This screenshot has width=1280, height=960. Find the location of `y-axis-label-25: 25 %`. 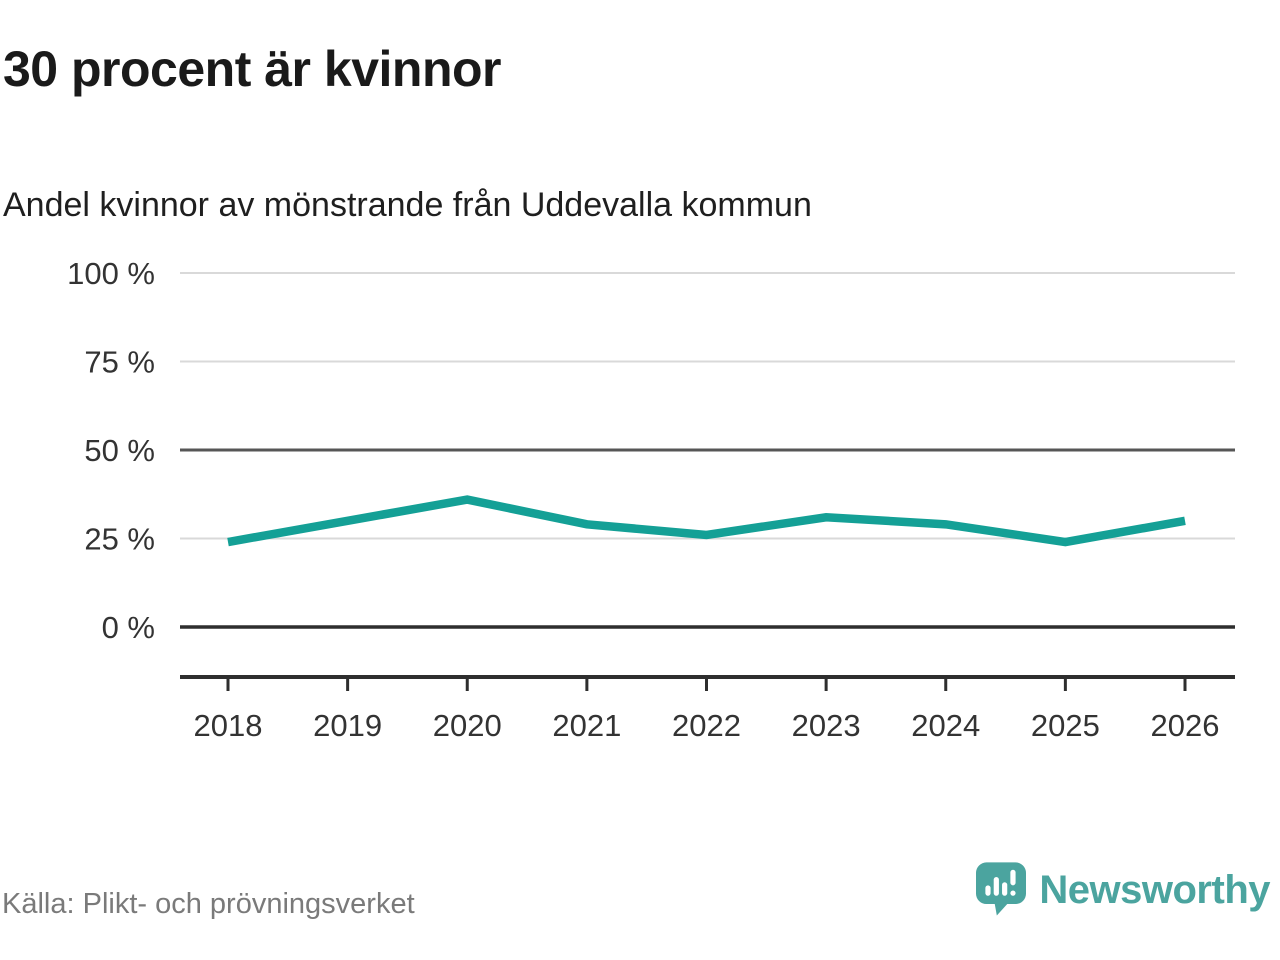

y-axis-label-25: 25 % is located at coordinates (119, 539).